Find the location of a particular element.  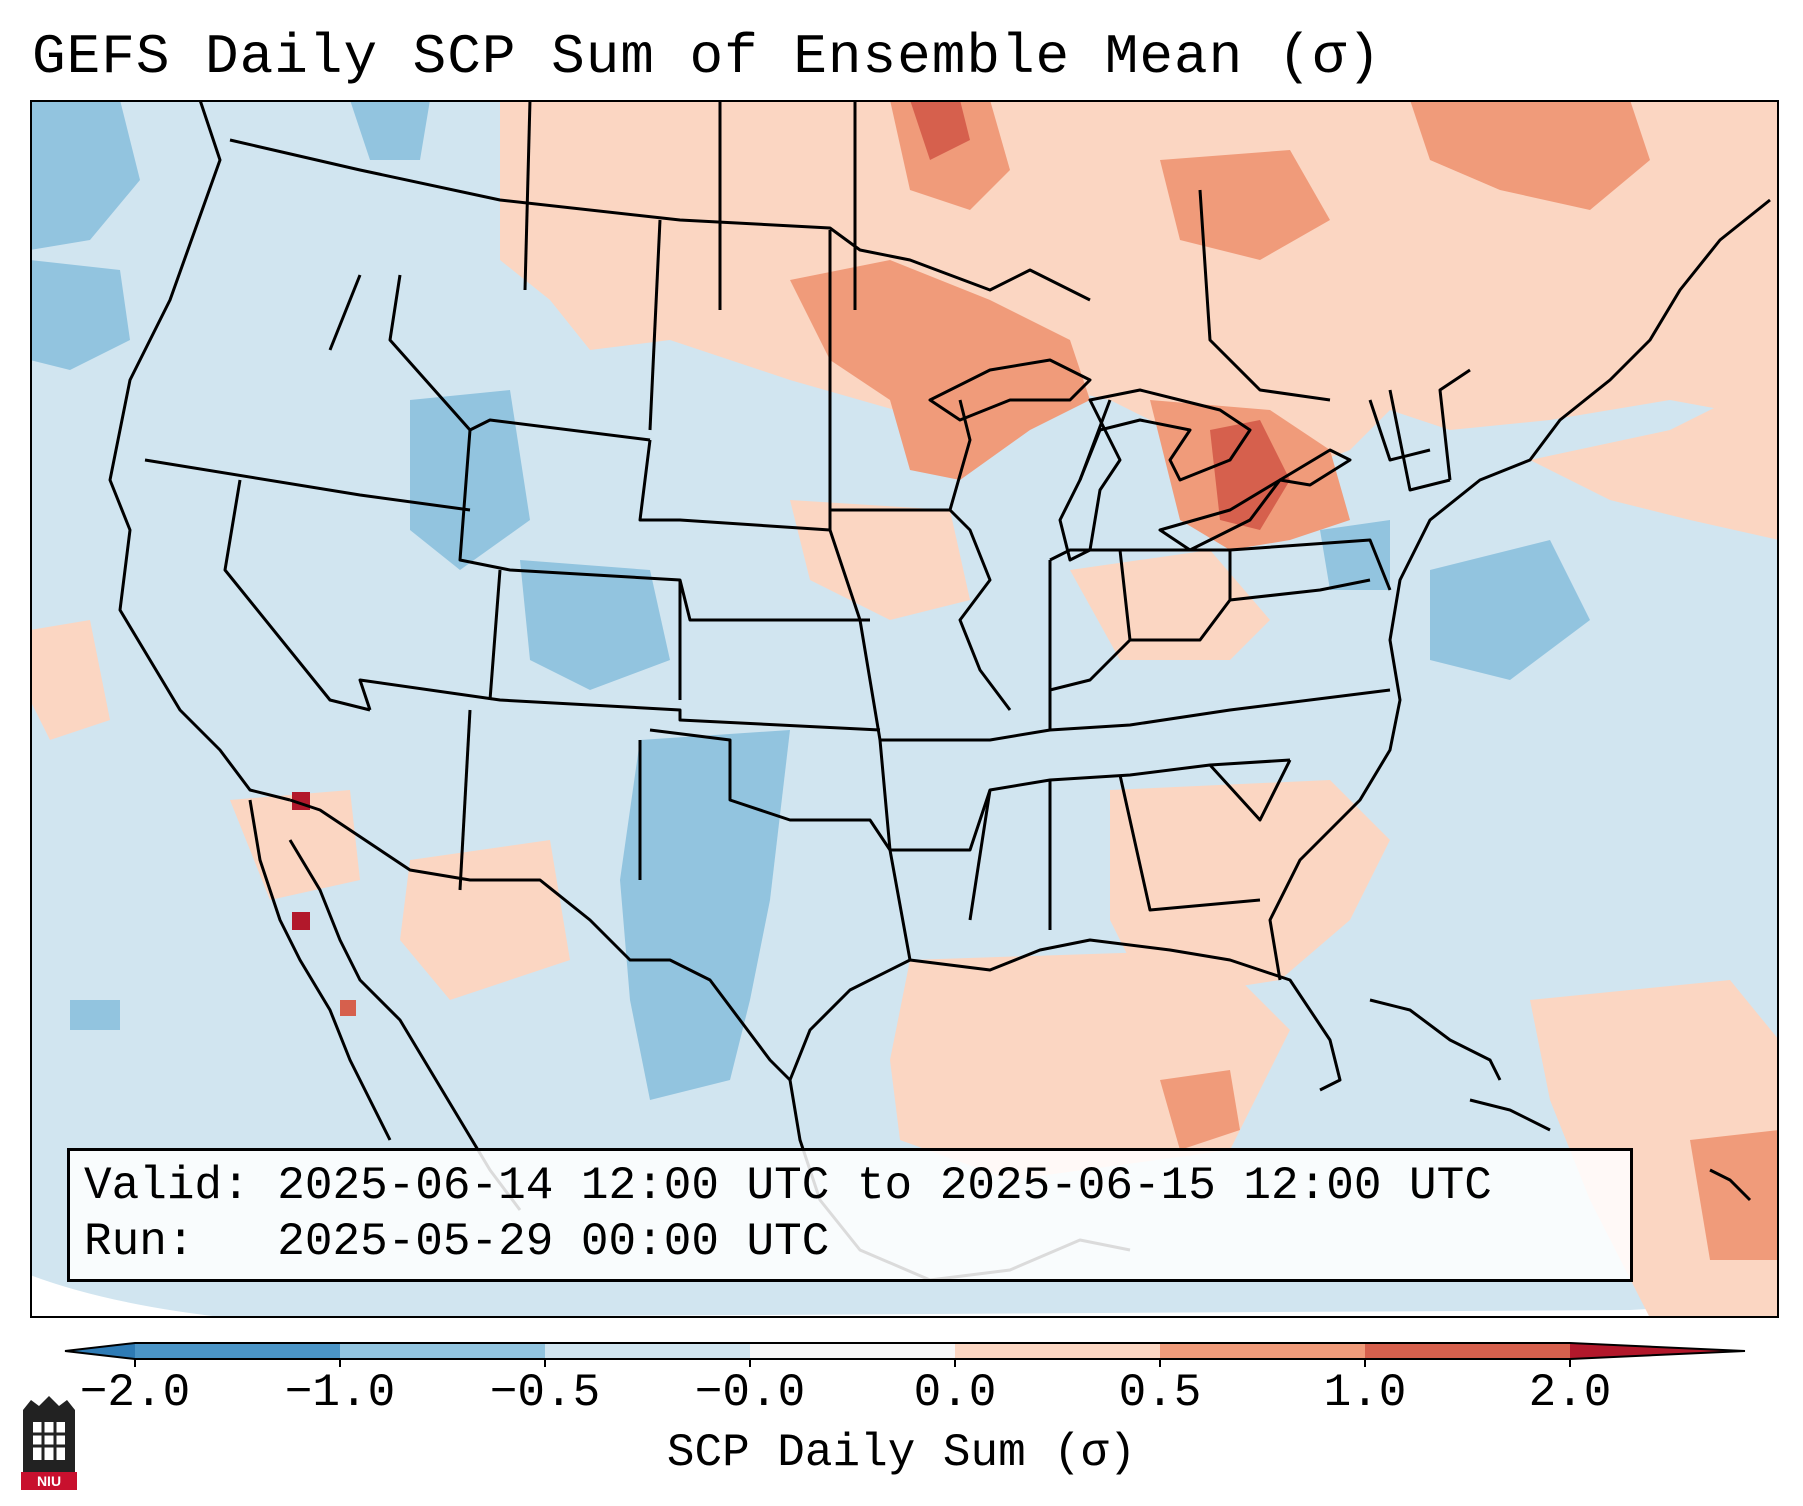

colorbar-extend-low is located at coordinates (100, 1351).